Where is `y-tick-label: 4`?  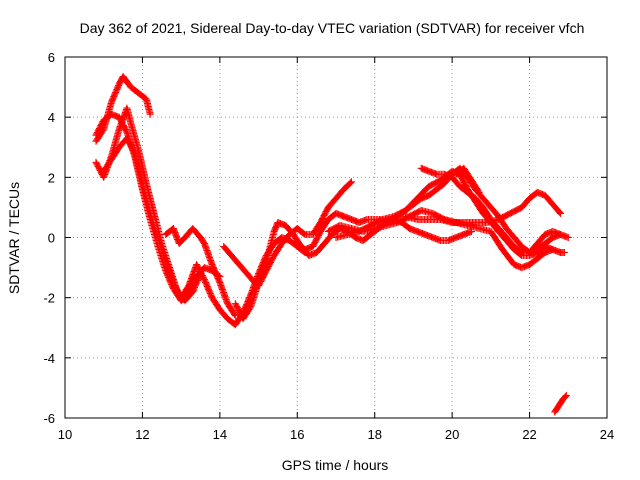
y-tick-label: 4 is located at coordinates (51, 117).